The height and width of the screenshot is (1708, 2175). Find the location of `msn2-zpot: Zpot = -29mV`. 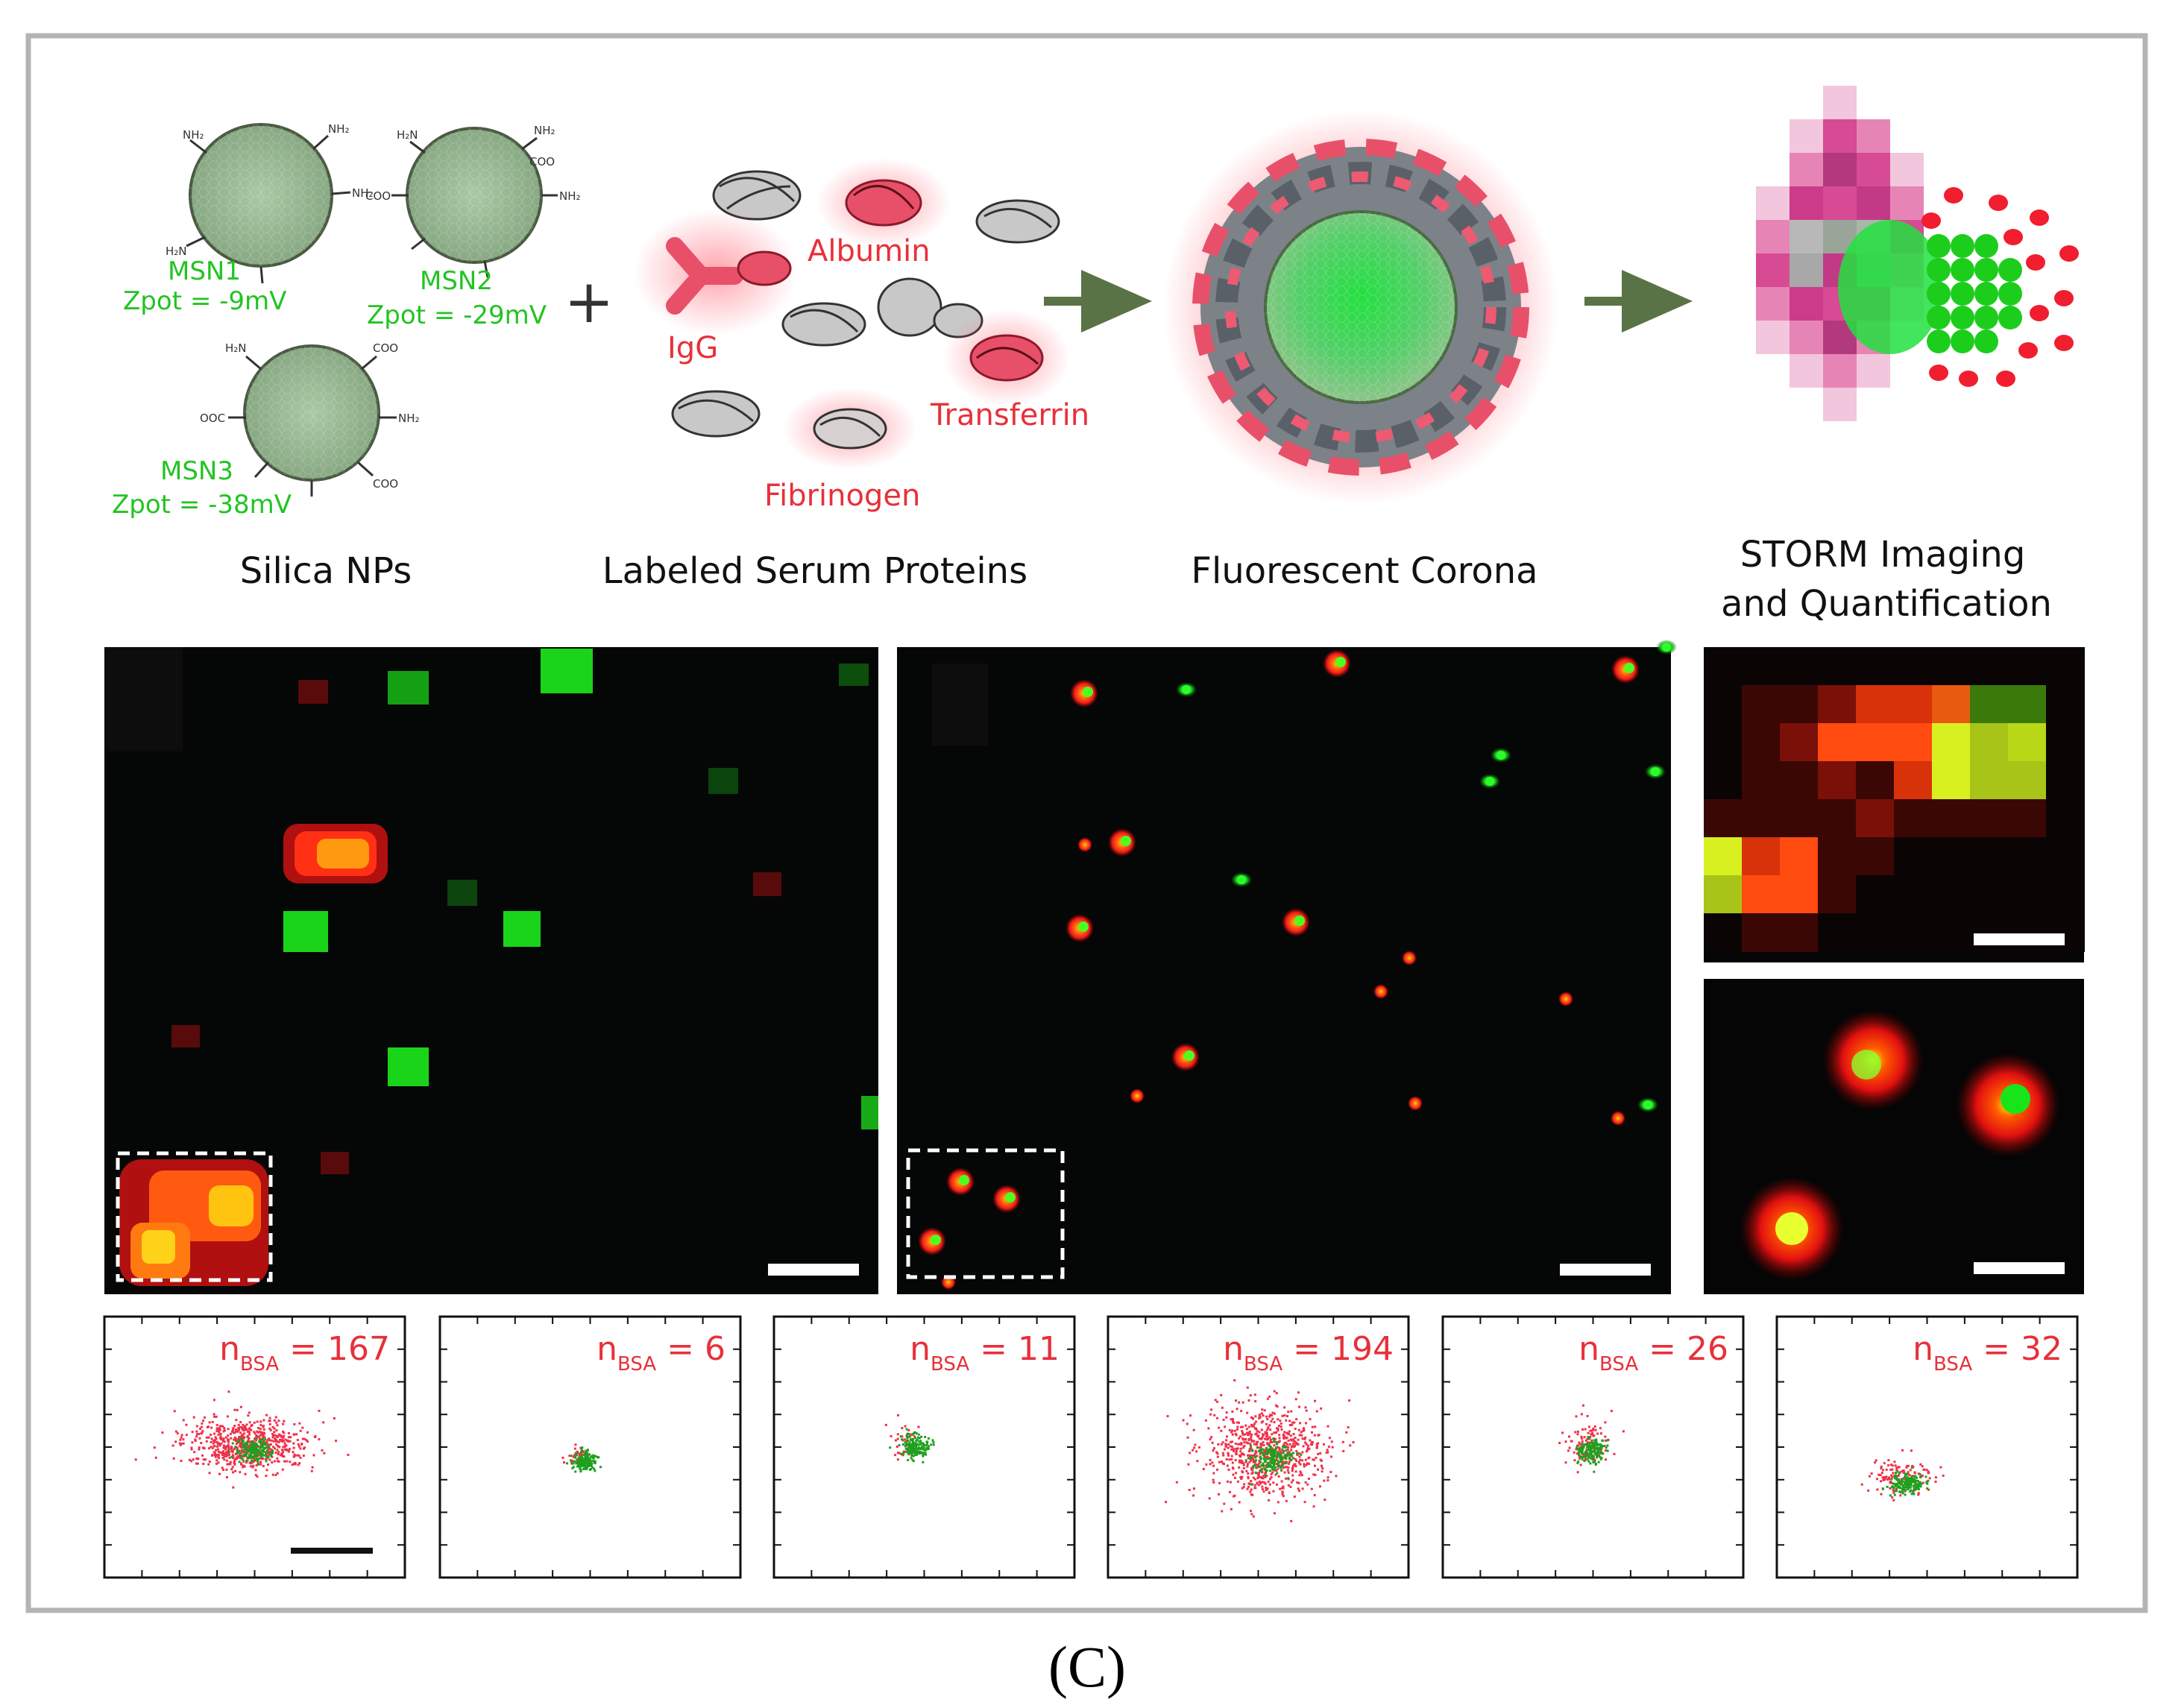

msn2-zpot: Zpot = -29mV is located at coordinates (457, 315).